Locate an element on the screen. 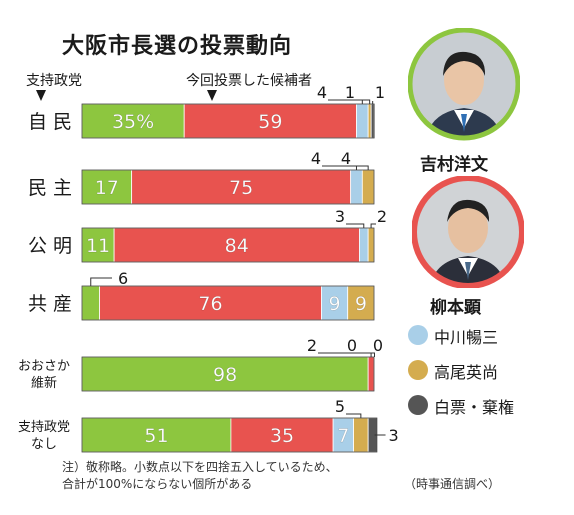 Image resolution: width=574 pixels, height=515 pixels. category-label-mutoha-1: なし is located at coordinates (44, 444).